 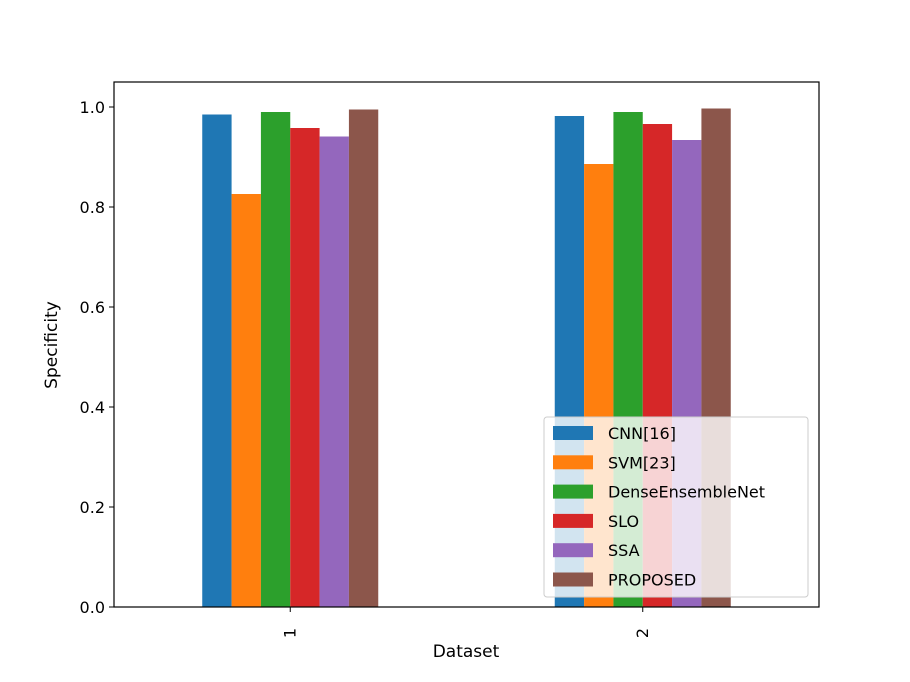 I want to click on y-axis-label: Specificity, so click(x=52, y=345).